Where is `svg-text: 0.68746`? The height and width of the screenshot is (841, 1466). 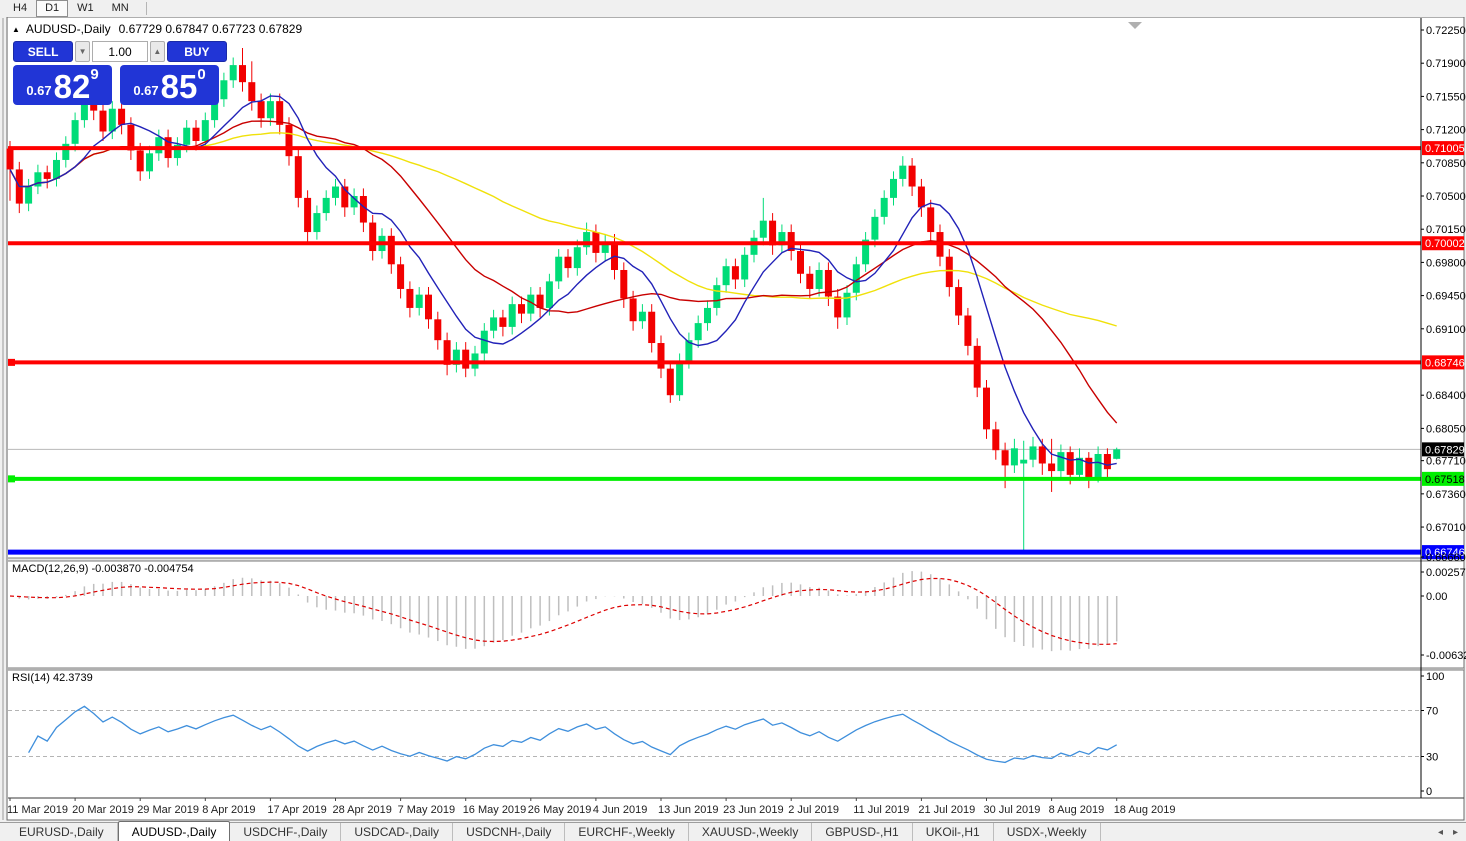
svg-text: 0.68746 is located at coordinates (1445, 363).